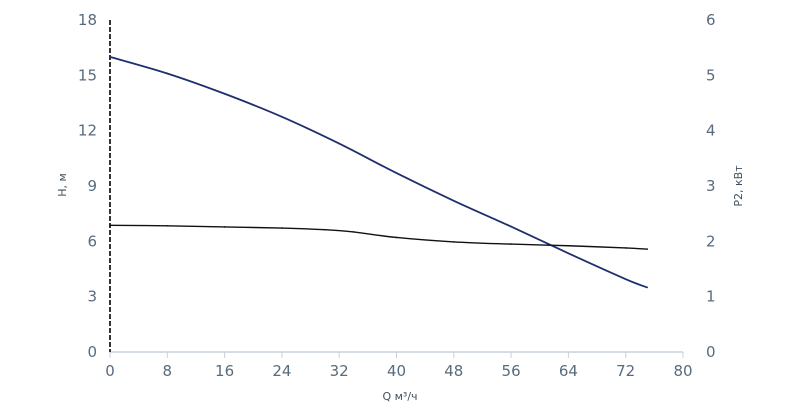  What do you see at coordinates (92, 241) in the screenshot?
I see `y-tick-label: 6` at bounding box center [92, 241].